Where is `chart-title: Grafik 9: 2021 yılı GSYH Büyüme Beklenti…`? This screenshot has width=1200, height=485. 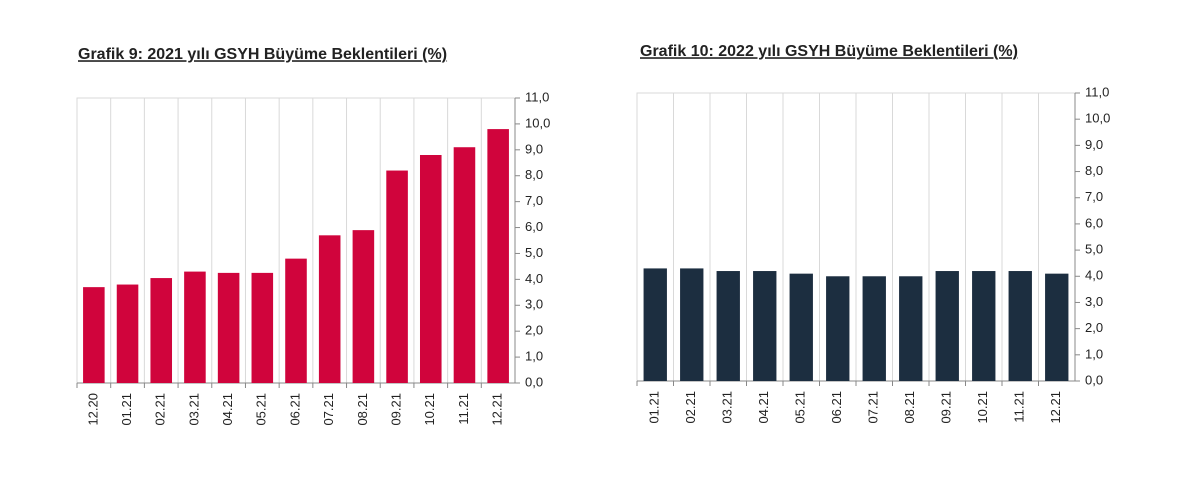 chart-title: Grafik 9: 2021 yılı GSYH Büyüme Beklenti… is located at coordinates (262, 54).